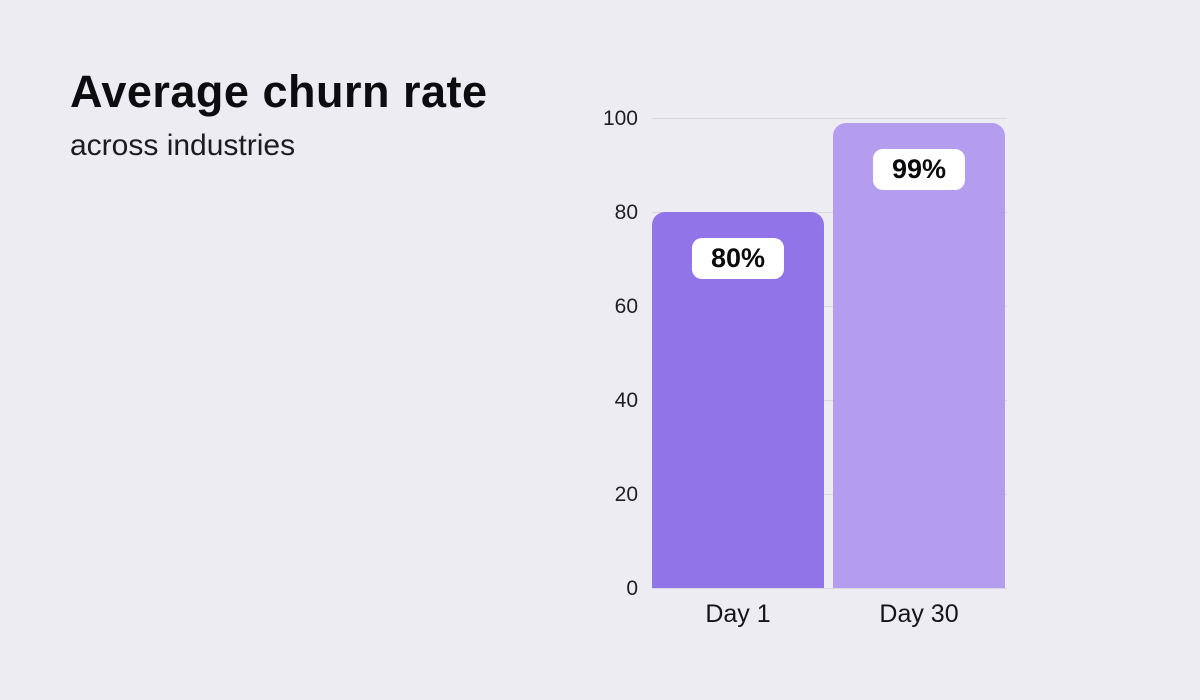  What do you see at coordinates (919, 355) in the screenshot?
I see `bar-day-30: 99%` at bounding box center [919, 355].